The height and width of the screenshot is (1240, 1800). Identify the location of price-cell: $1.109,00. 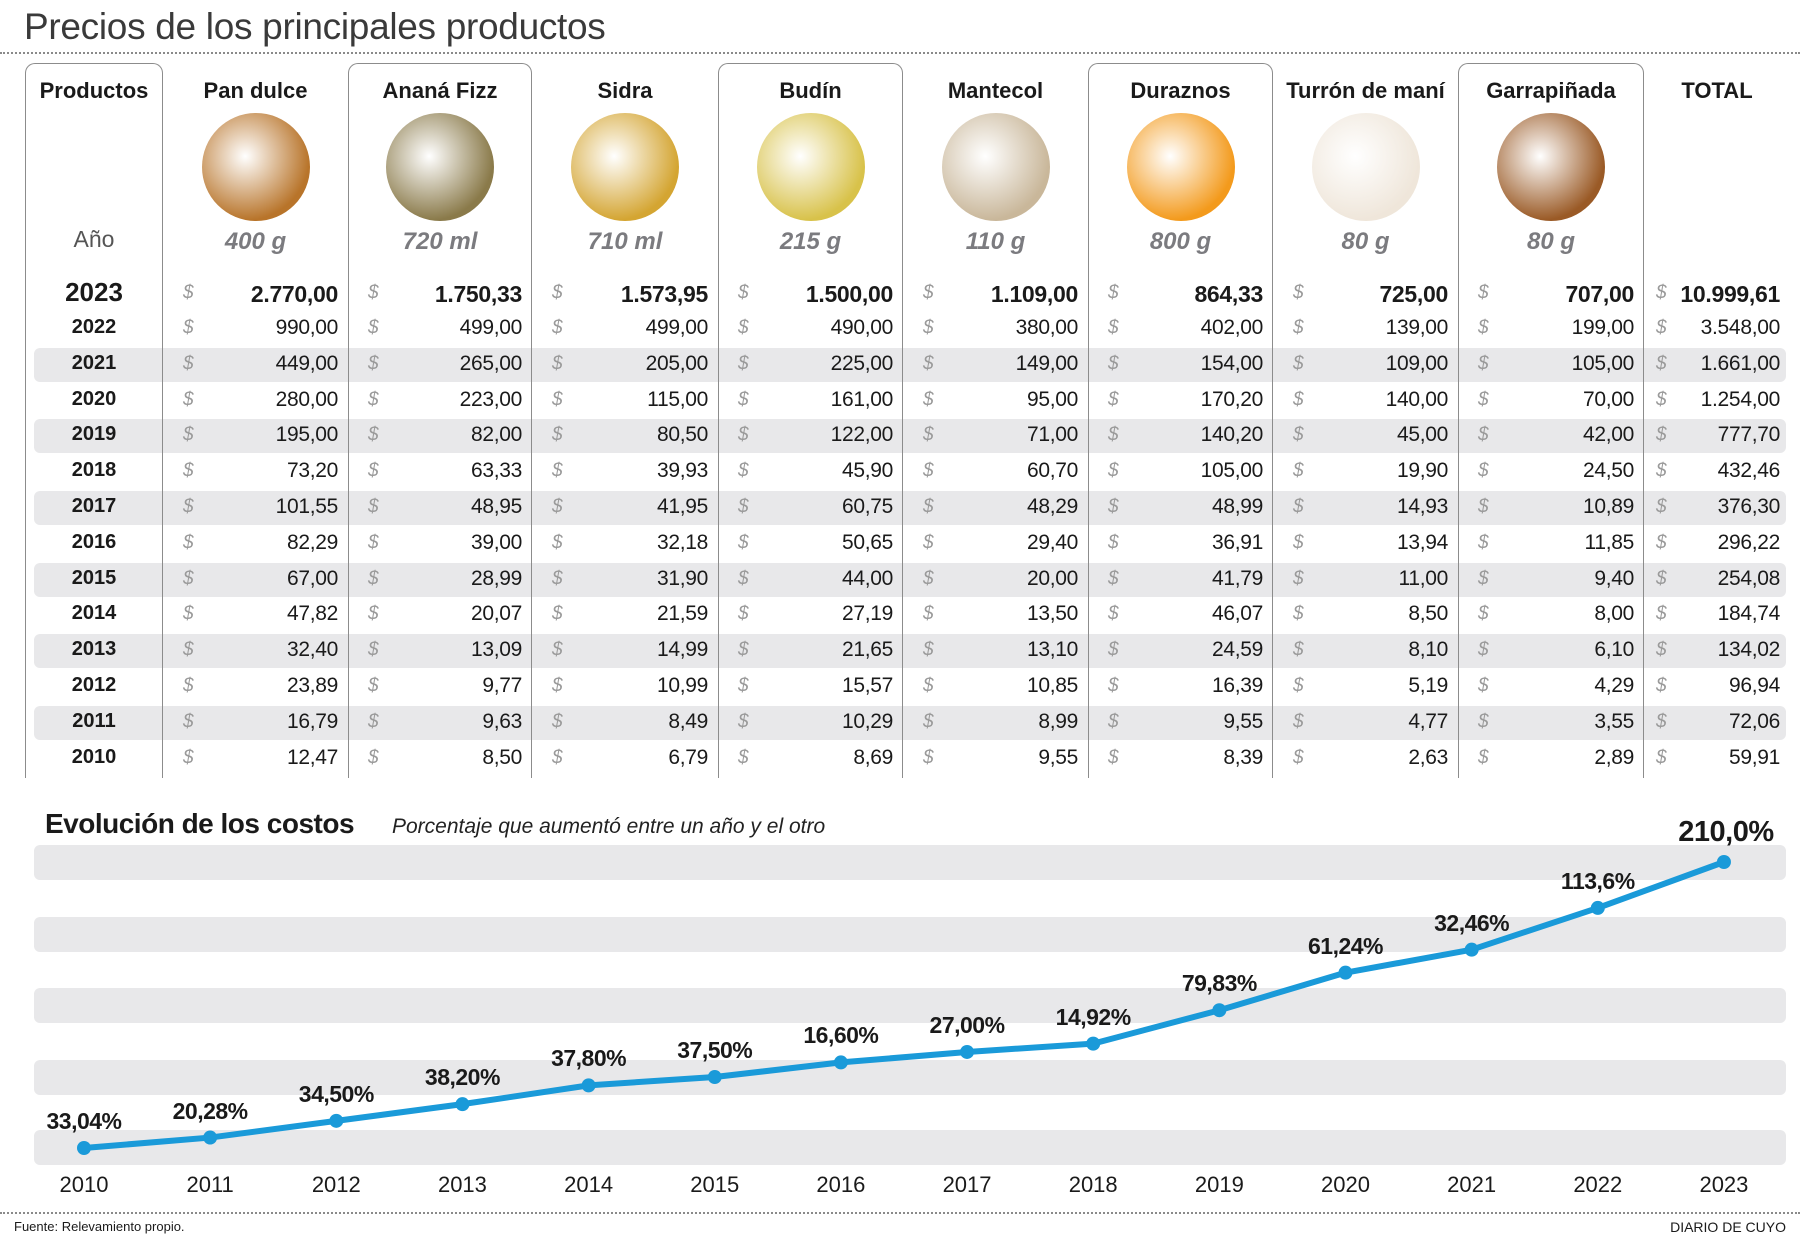
(995, 294).